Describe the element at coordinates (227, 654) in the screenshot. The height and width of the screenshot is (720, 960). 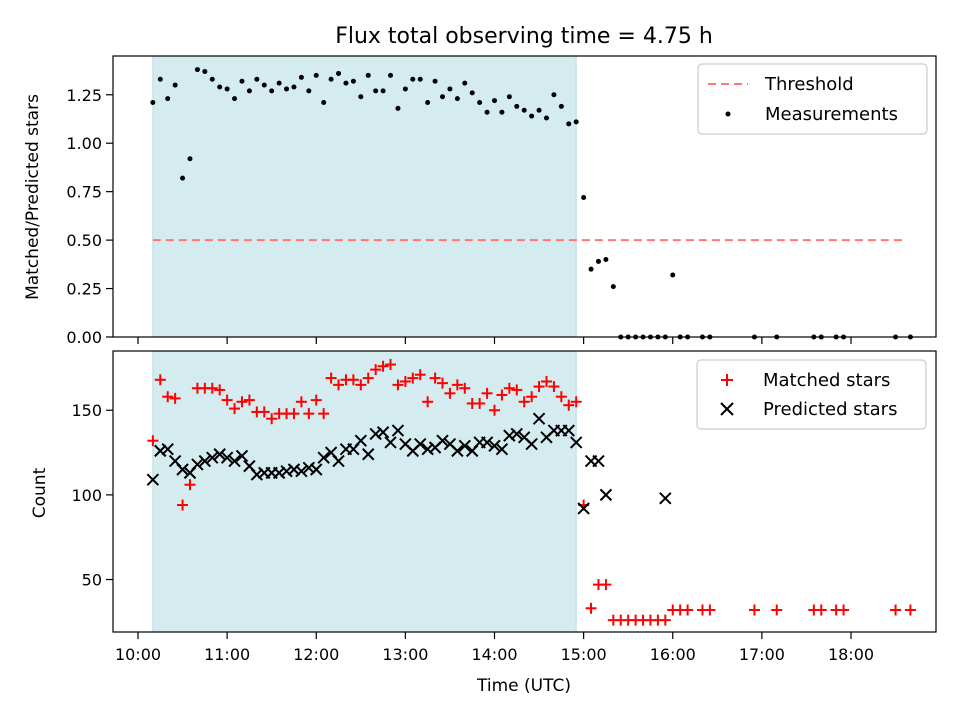
I see `bottom-xtick-label: 11:00` at that location.